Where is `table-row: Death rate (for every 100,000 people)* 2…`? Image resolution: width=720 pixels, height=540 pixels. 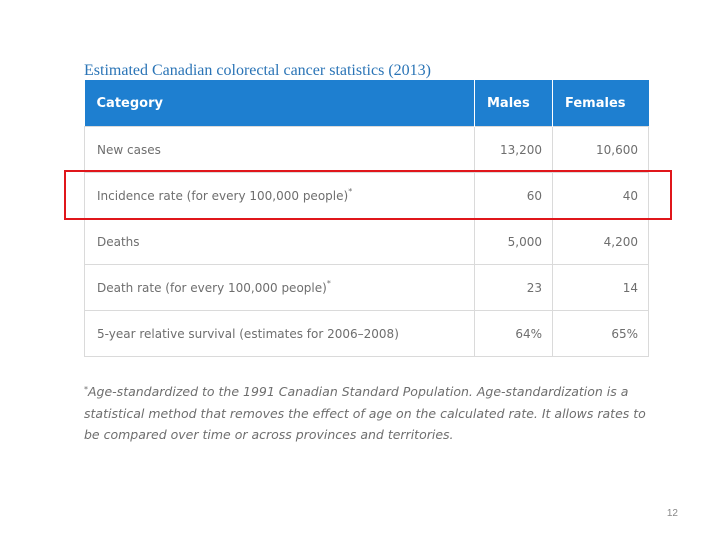
table-row: Death rate (for every 100,000 people)* 2… is located at coordinates (366, 287).